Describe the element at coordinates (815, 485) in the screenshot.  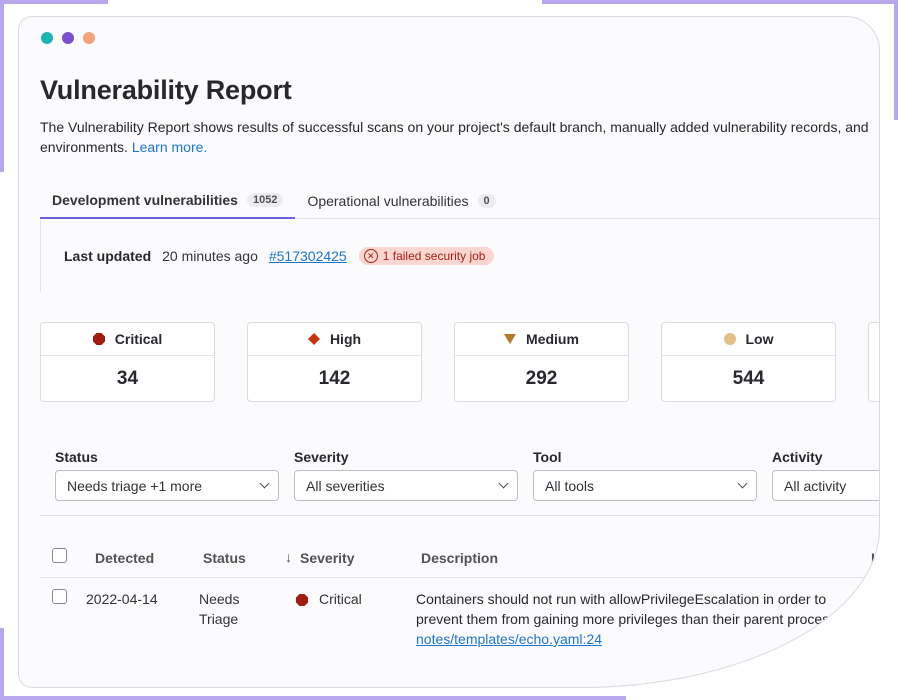
I see `dropdown-value: All activity` at that location.